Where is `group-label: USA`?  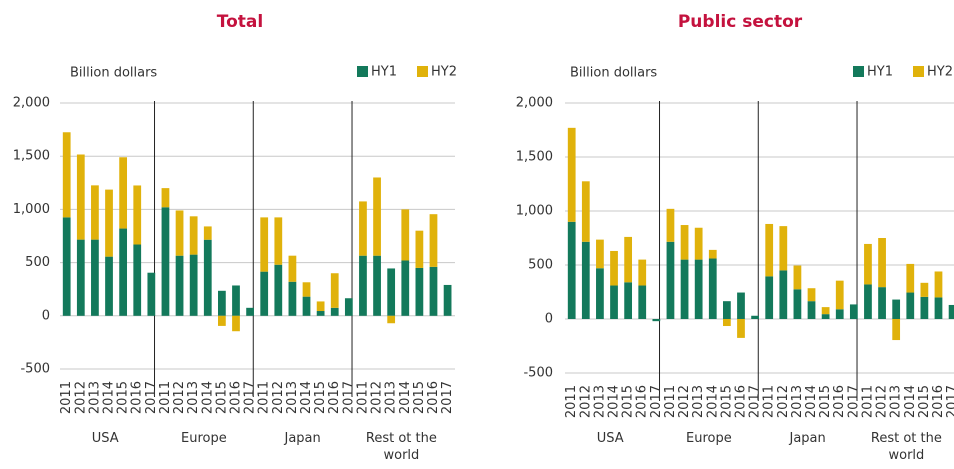
group-label: USA is located at coordinates (105, 438).